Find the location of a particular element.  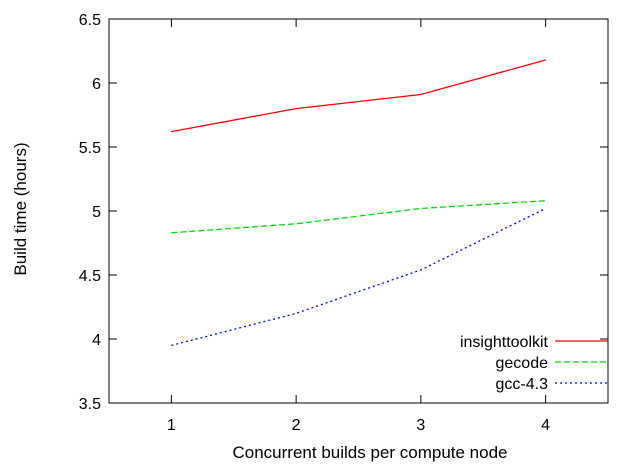

x-tick-label: 1 is located at coordinates (171, 425).